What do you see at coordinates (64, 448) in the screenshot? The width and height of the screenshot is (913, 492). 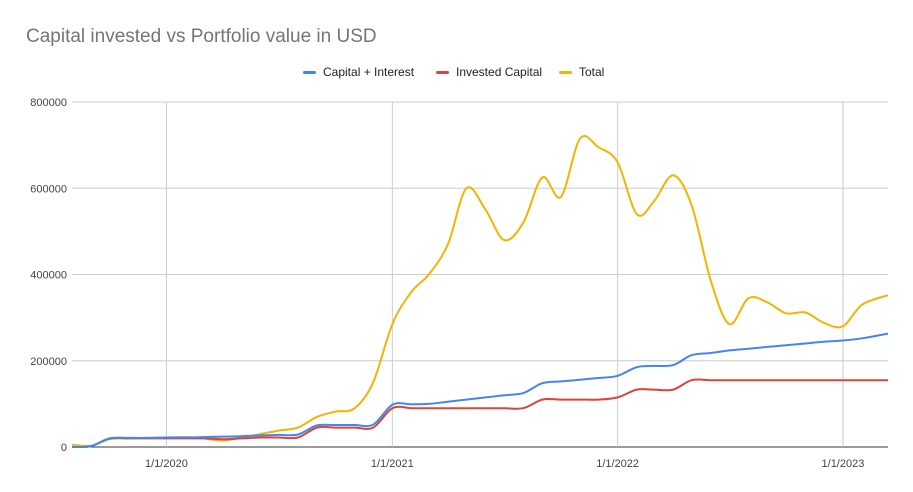 I see `y-tick-label: 0` at bounding box center [64, 448].